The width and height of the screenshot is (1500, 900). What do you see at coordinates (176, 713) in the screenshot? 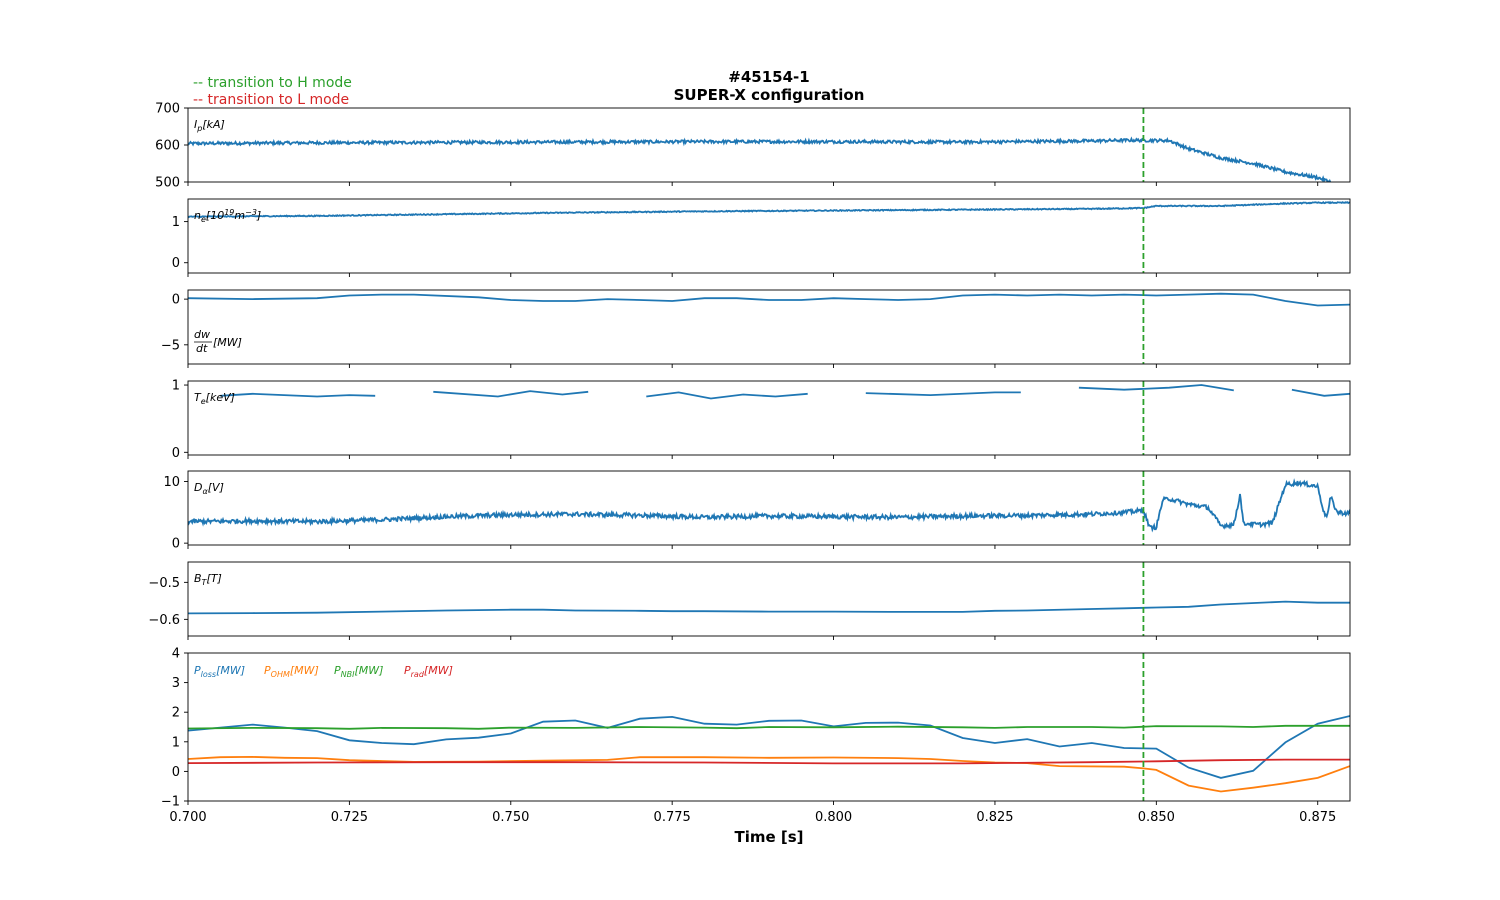
I see `y-tick-label-power: 2` at bounding box center [176, 713].